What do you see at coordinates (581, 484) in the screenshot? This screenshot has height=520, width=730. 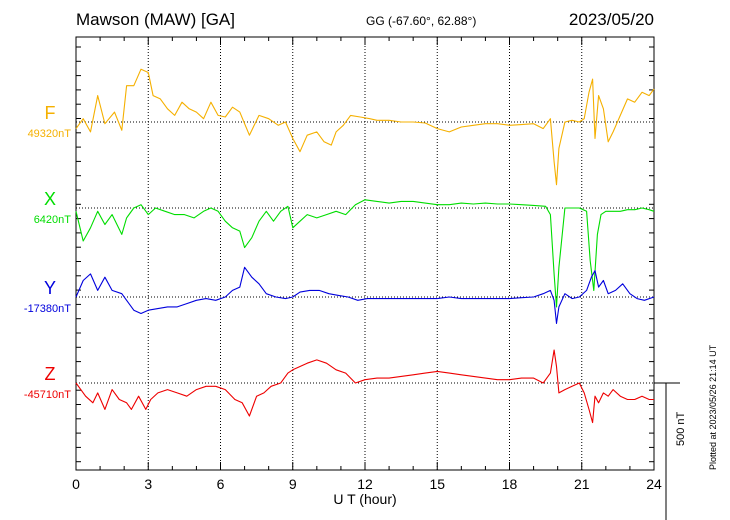 I see `x-tick-label: 21` at bounding box center [581, 484].